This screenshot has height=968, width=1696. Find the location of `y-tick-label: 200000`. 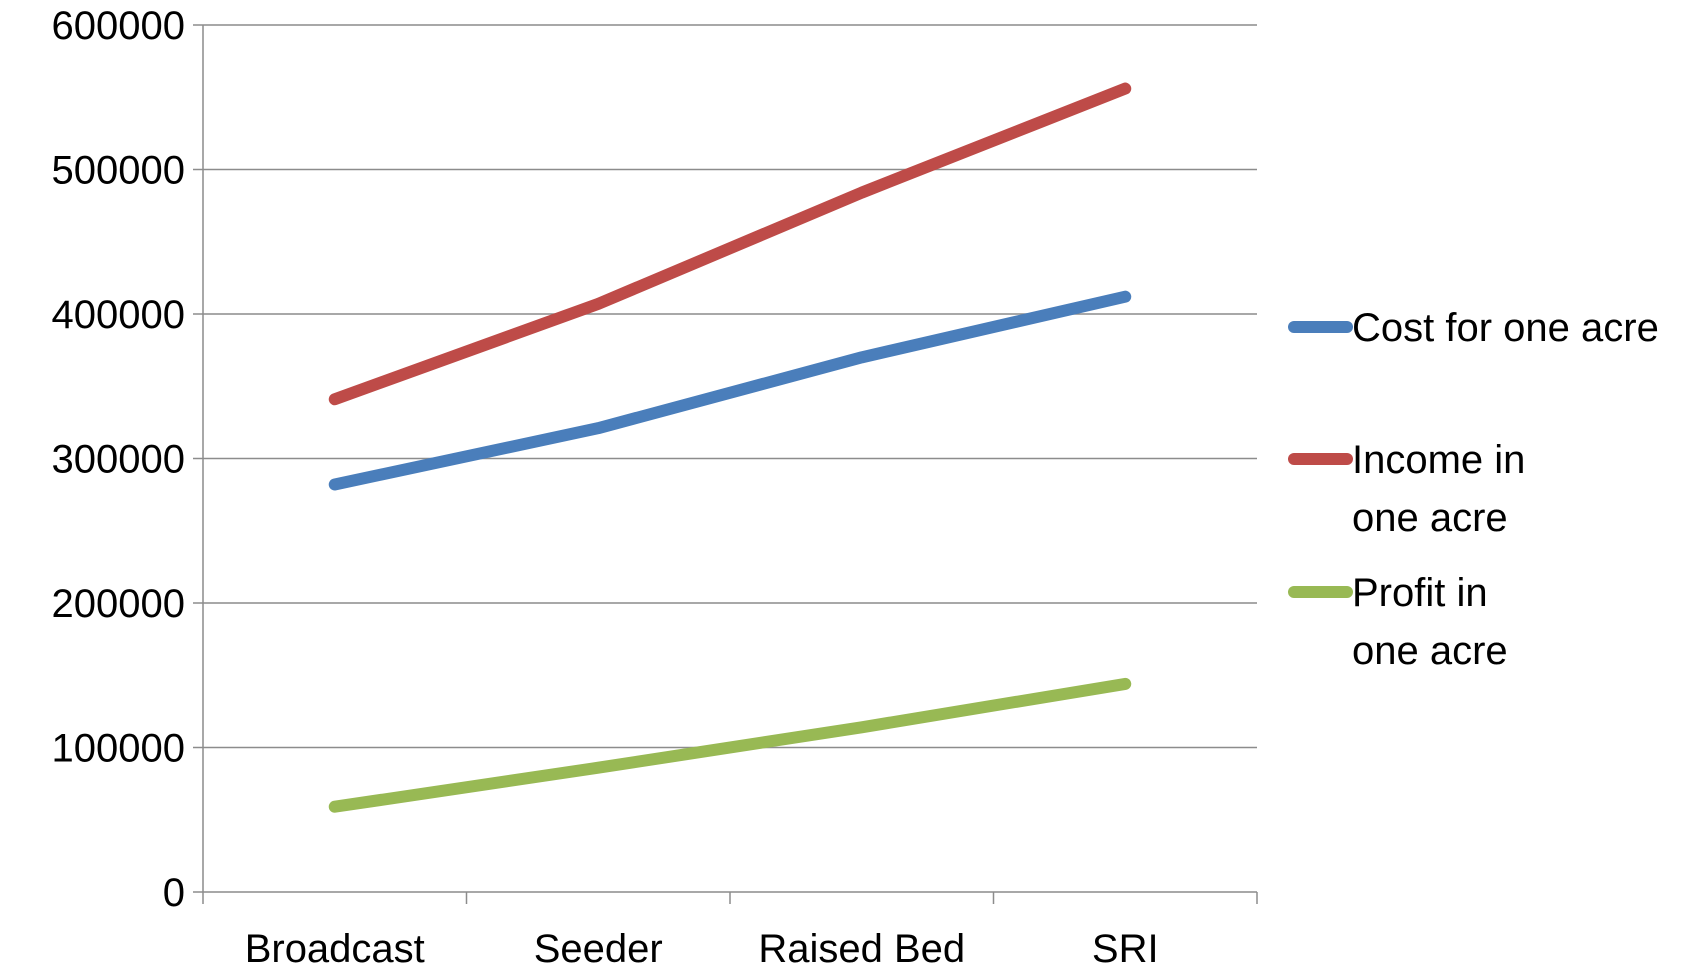

y-tick-label: 200000 is located at coordinates (118, 604).